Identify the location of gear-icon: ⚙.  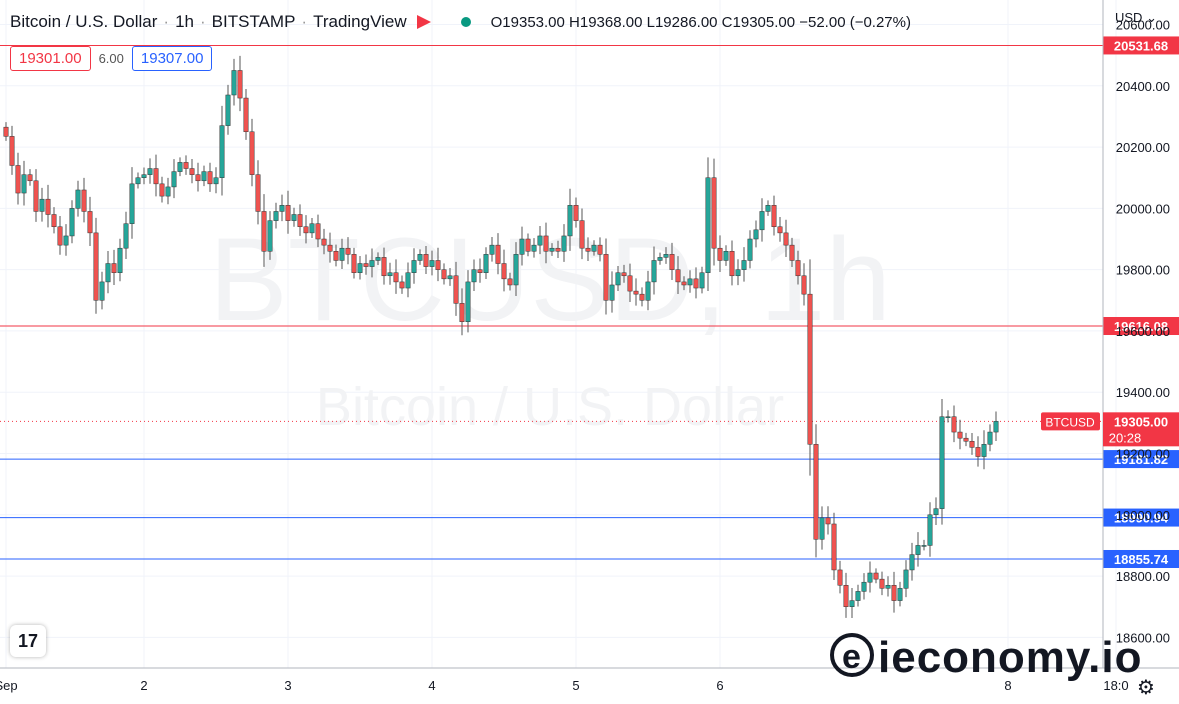
(1146, 688).